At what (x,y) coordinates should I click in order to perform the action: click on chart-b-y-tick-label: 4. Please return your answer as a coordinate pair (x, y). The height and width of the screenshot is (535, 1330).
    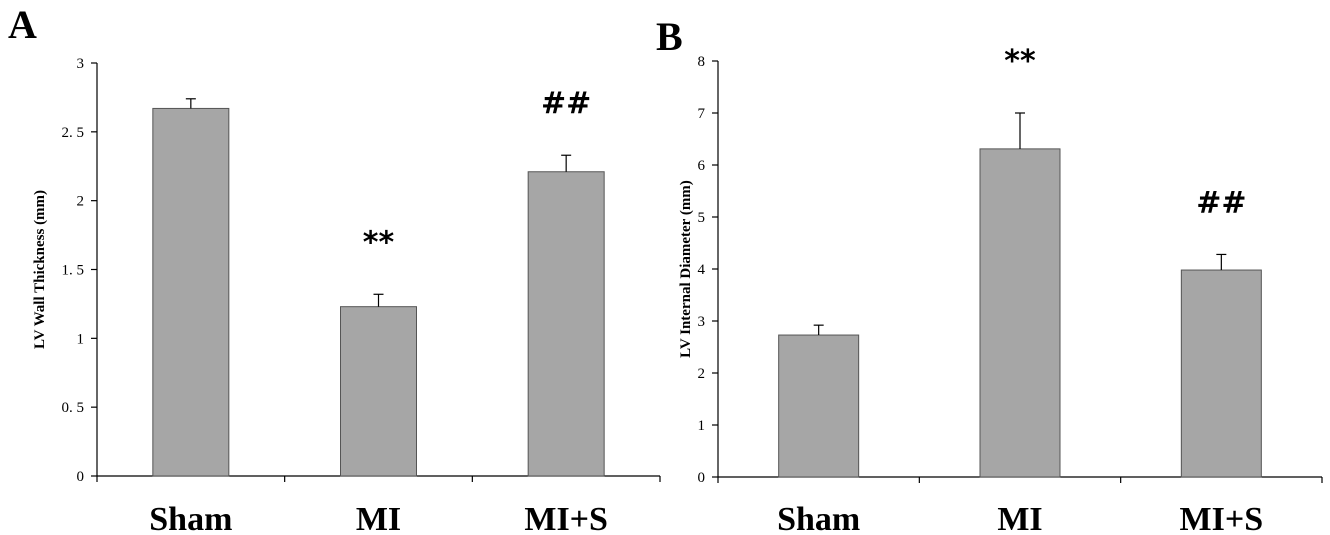
    Looking at the image, I should click on (702, 270).